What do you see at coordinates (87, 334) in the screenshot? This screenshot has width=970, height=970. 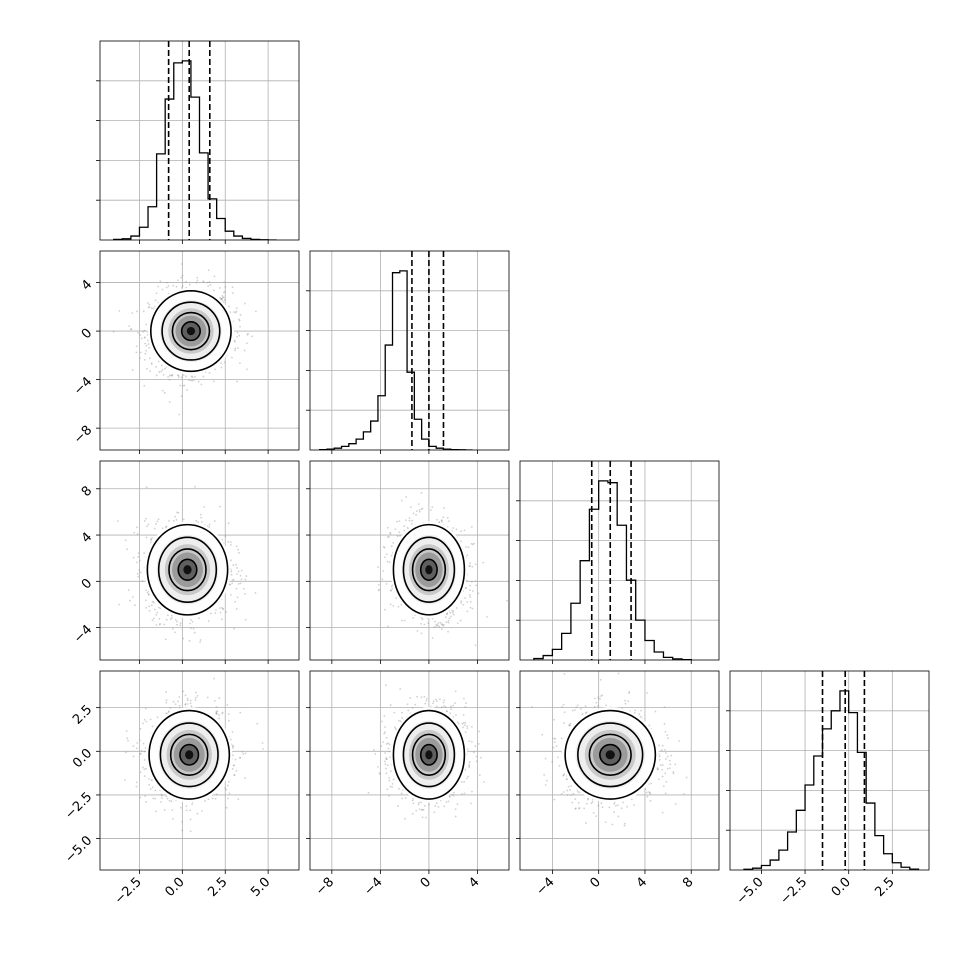 I see `y-tick-label: 0` at bounding box center [87, 334].